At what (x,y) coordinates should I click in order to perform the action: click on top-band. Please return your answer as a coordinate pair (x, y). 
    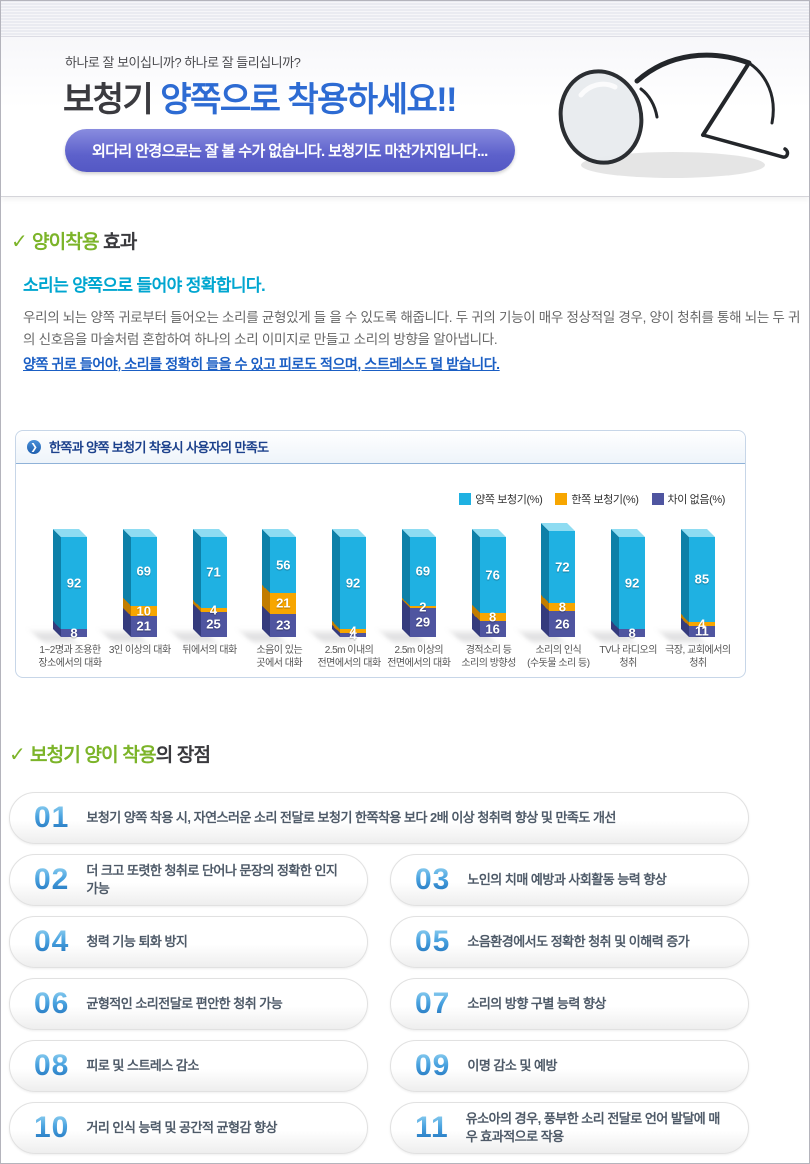
    Looking at the image, I should click on (405, 19).